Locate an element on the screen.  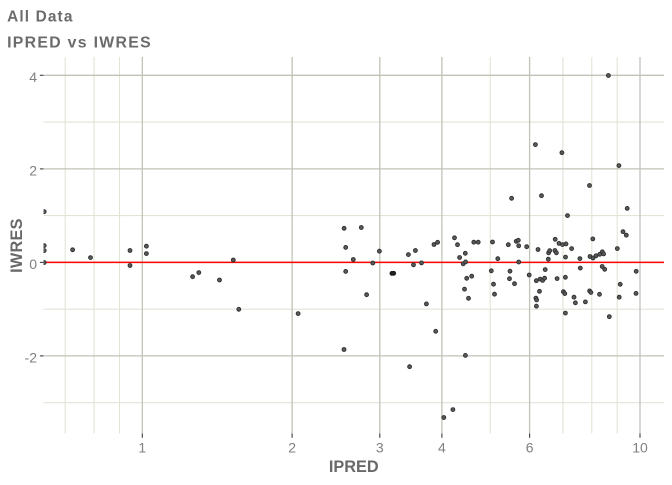
svg-text: 0 is located at coordinates (33, 264).